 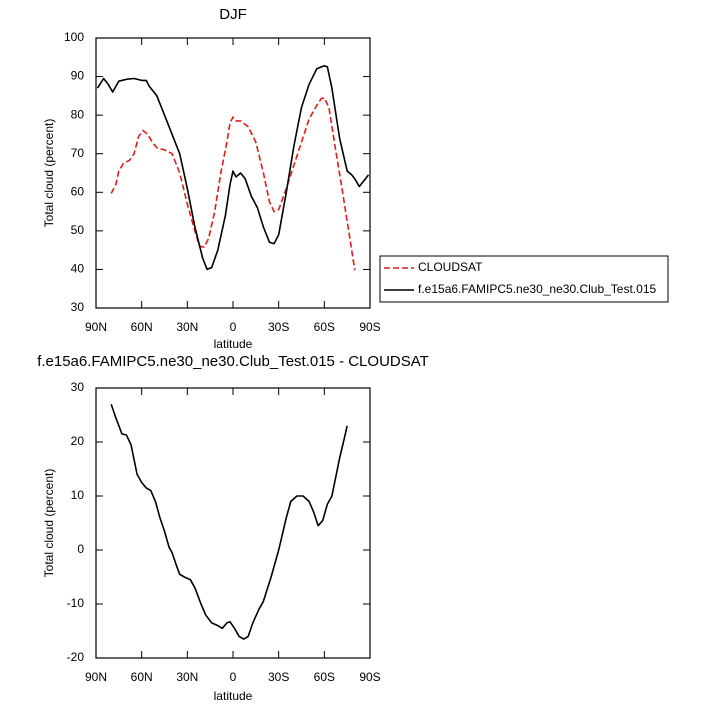 What do you see at coordinates (450, 267) in the screenshot?
I see `legend-label: CLOUDSAT` at bounding box center [450, 267].